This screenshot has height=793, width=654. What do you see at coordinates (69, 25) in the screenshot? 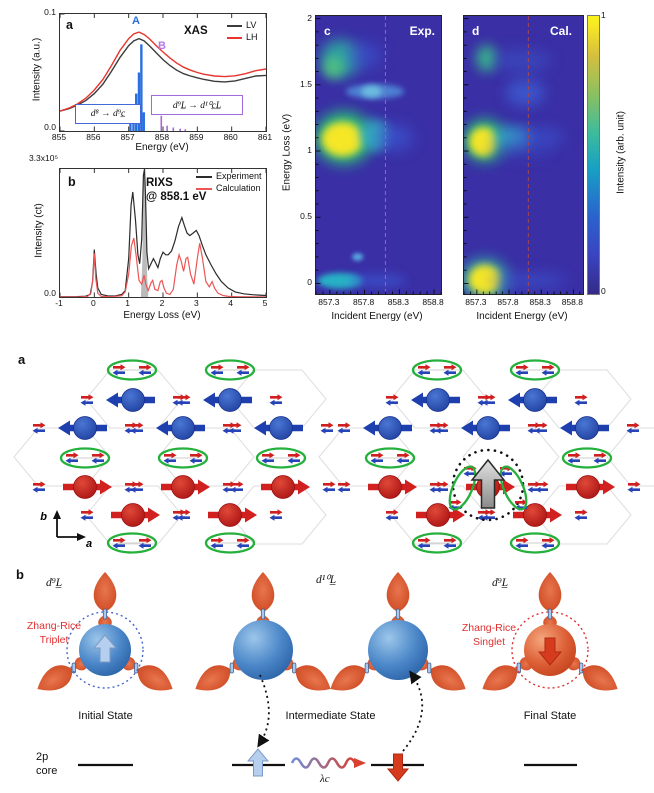
I see `panel-a-letter: a` at bounding box center [69, 25].